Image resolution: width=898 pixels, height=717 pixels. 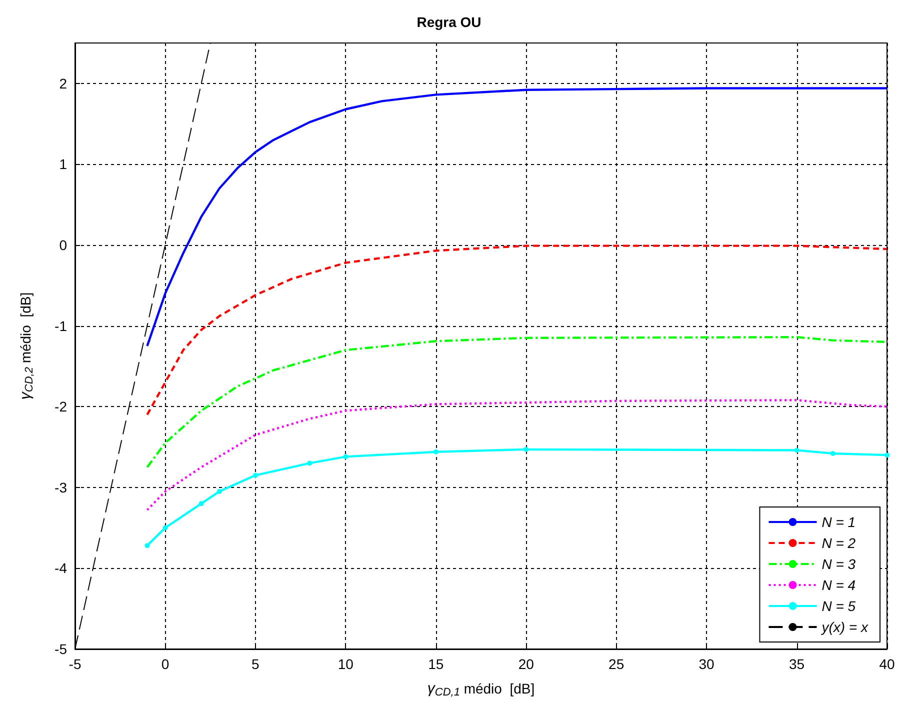 What do you see at coordinates (517, 455) in the screenshot?
I see `line-series` at bounding box center [517, 455].